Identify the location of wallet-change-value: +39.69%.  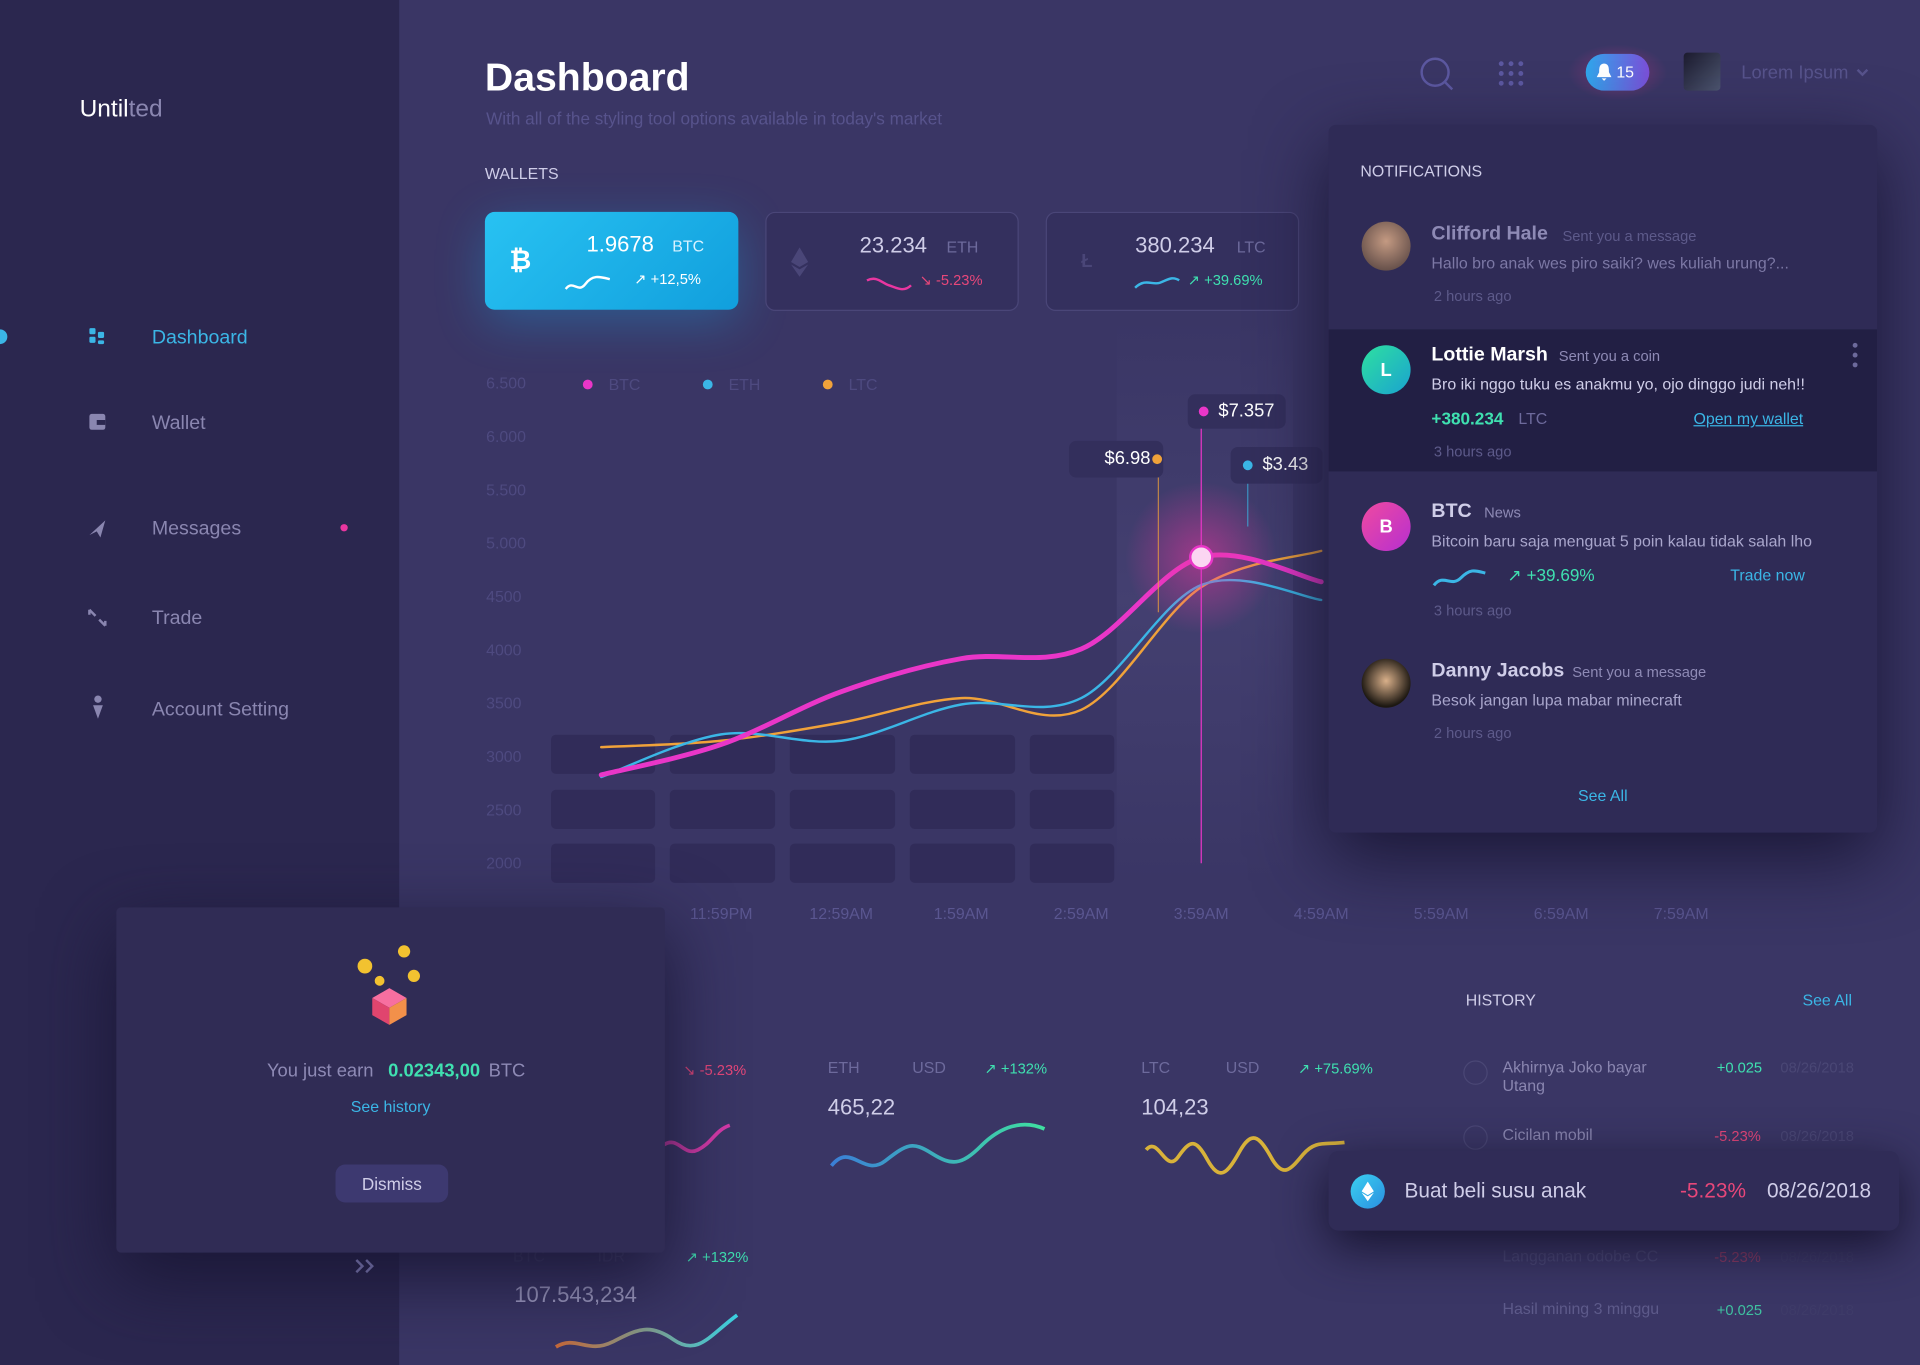
(1233, 280).